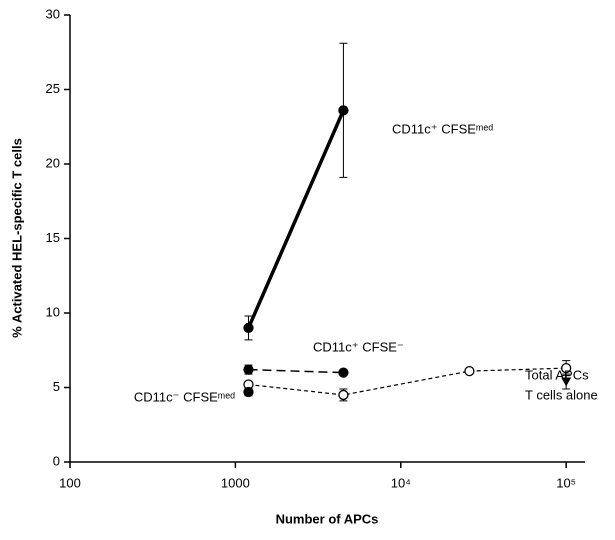 The width and height of the screenshot is (615, 540). I want to click on y-tick-label: 30, so click(53, 13).